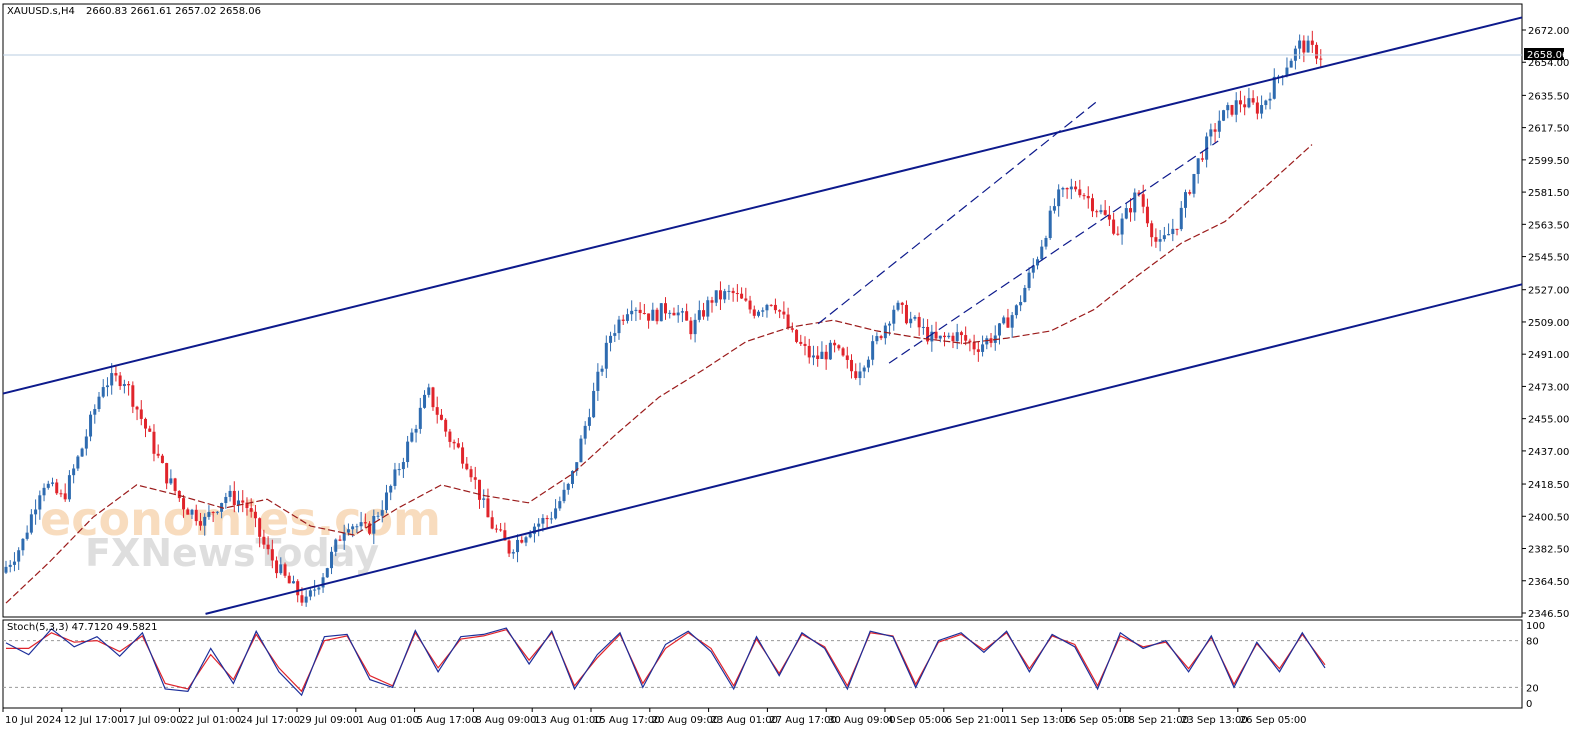  I want to click on price-tick-label: 2672.00, so click(1548, 31).